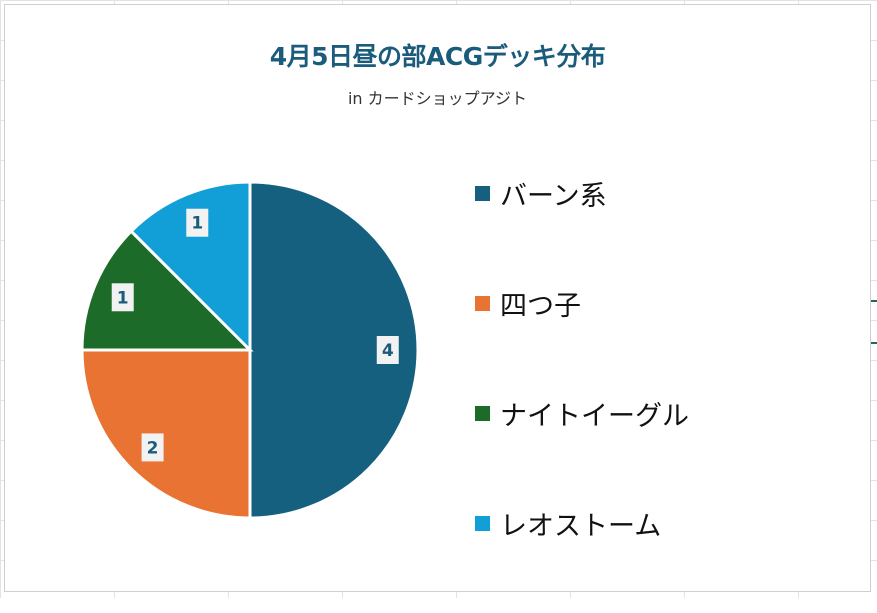 This screenshot has width=877, height=613. I want to click on chart-title: 4月5日昼の部ACGデッキ分布, so click(437, 56).